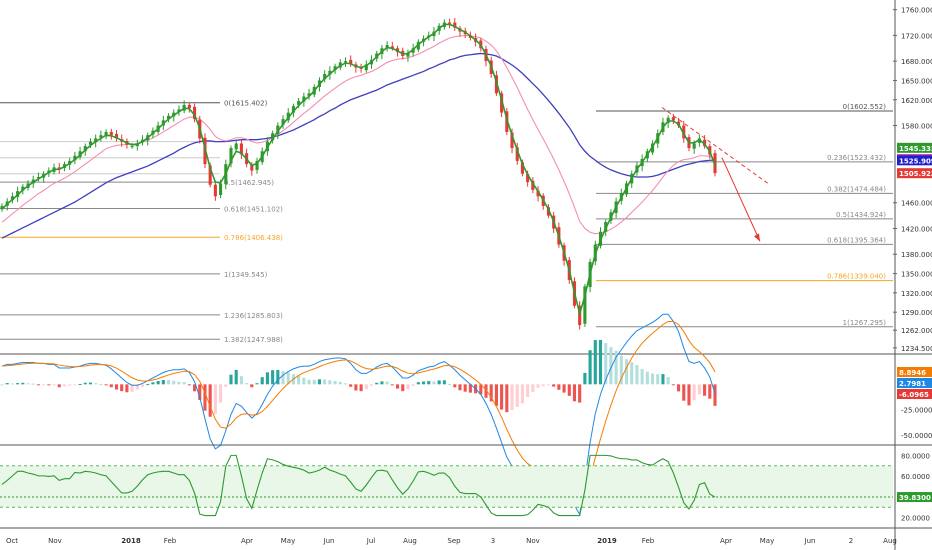 The width and height of the screenshot is (932, 550). What do you see at coordinates (915, 498) in the screenshot?
I see `rsi-tag-label: 39.8300` at bounding box center [915, 498].